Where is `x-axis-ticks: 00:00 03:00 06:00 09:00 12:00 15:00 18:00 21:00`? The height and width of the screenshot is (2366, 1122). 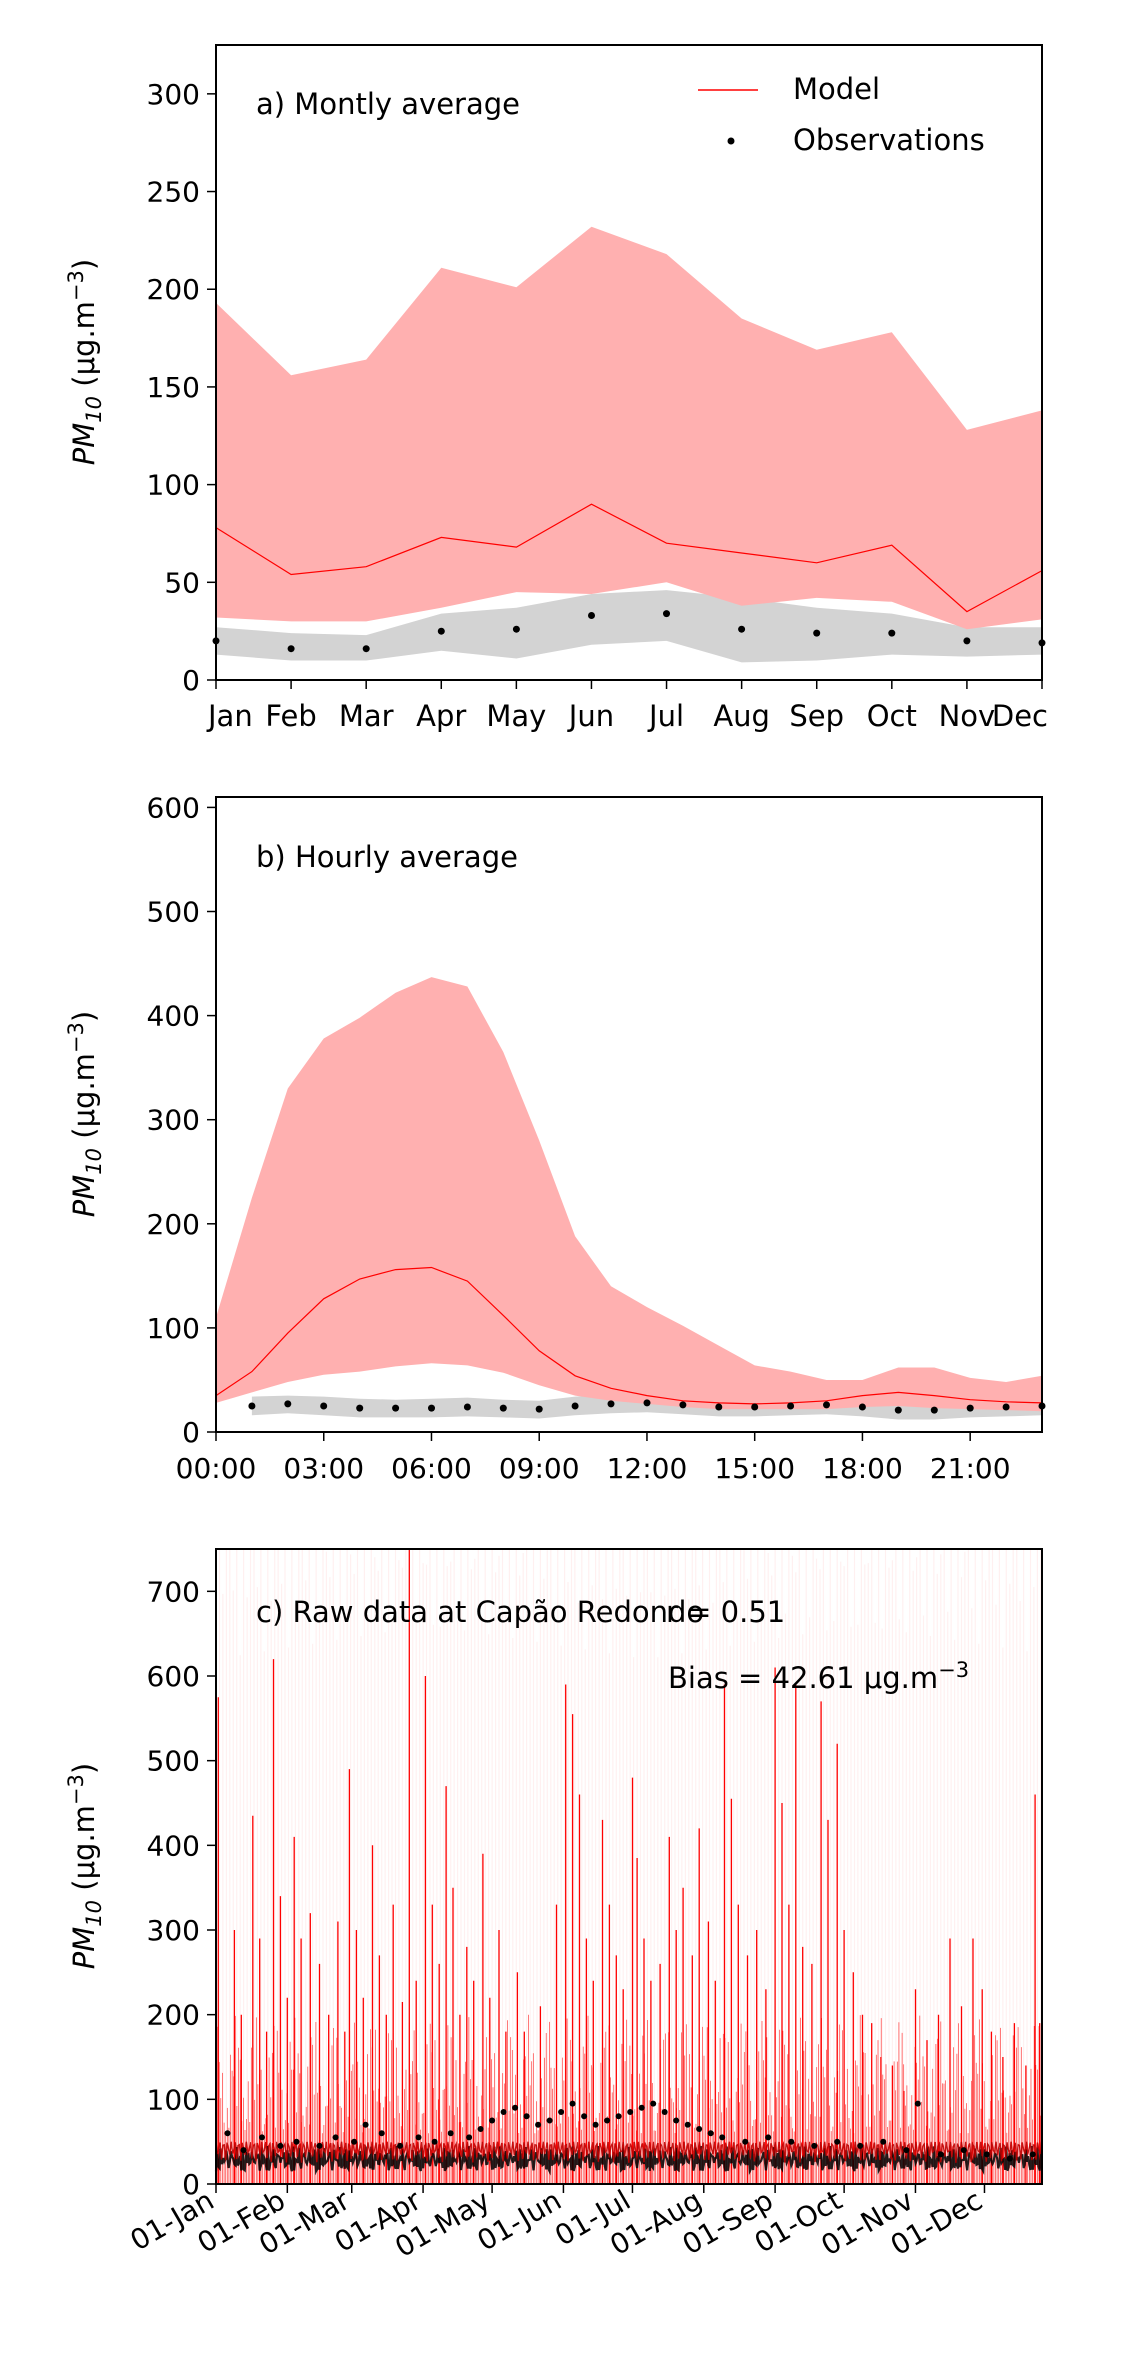 x-axis-ticks: 00:00 03:00 06:00 09:00 12:00 15:00 18:00 21:00 is located at coordinates (593, 1458).